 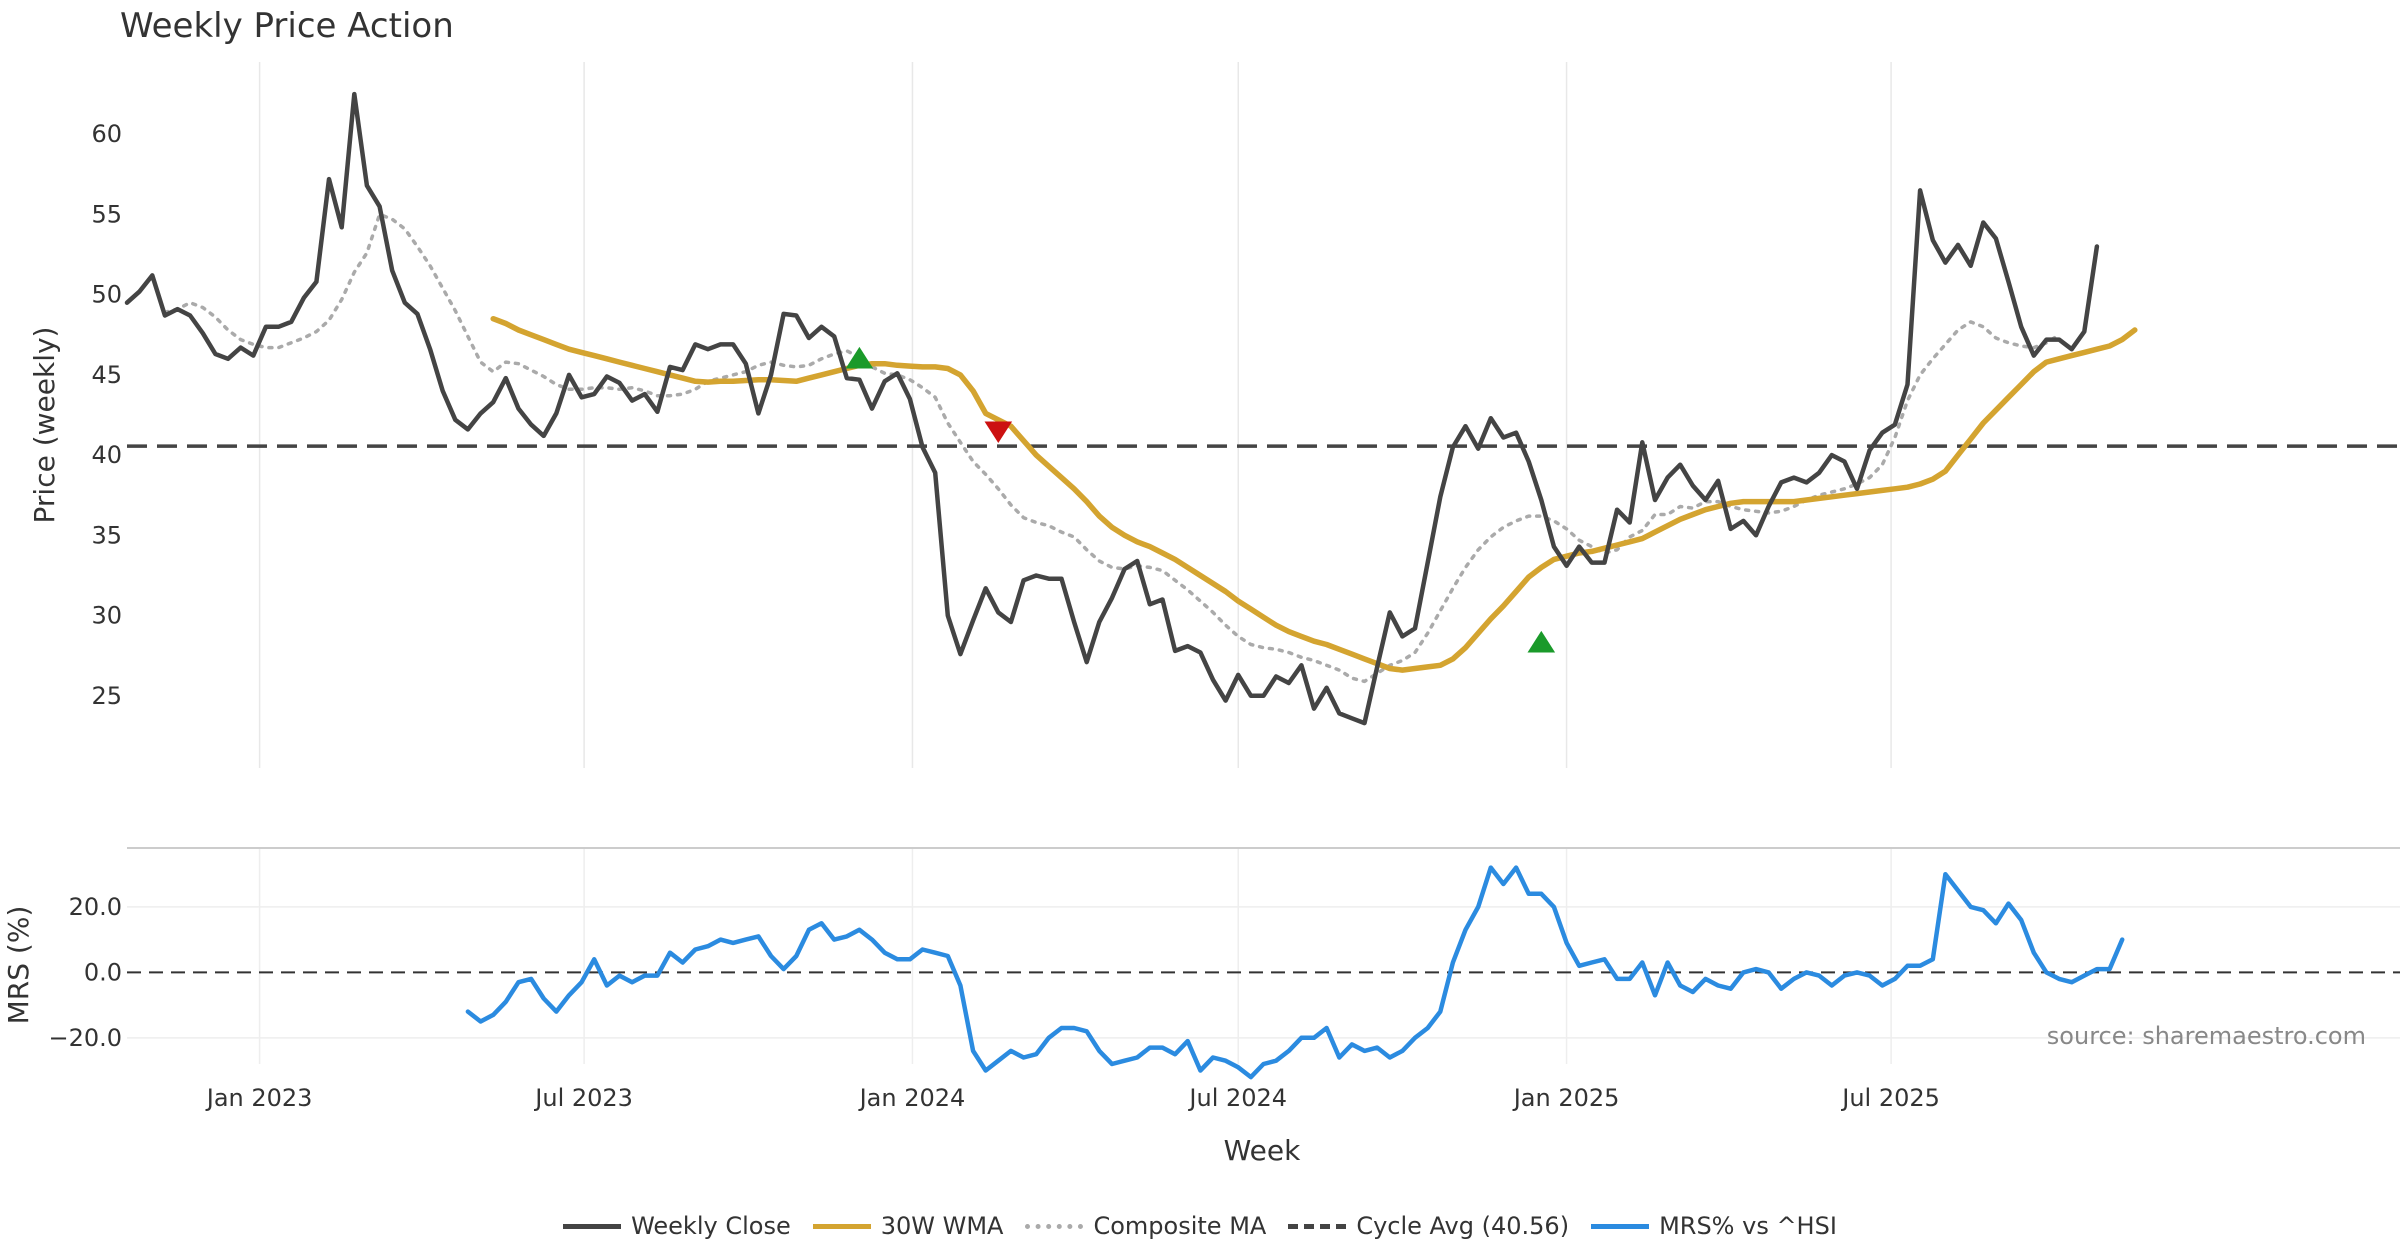 What do you see at coordinates (1180, 1226) in the screenshot?
I see `legend-label: Composite MA` at bounding box center [1180, 1226].